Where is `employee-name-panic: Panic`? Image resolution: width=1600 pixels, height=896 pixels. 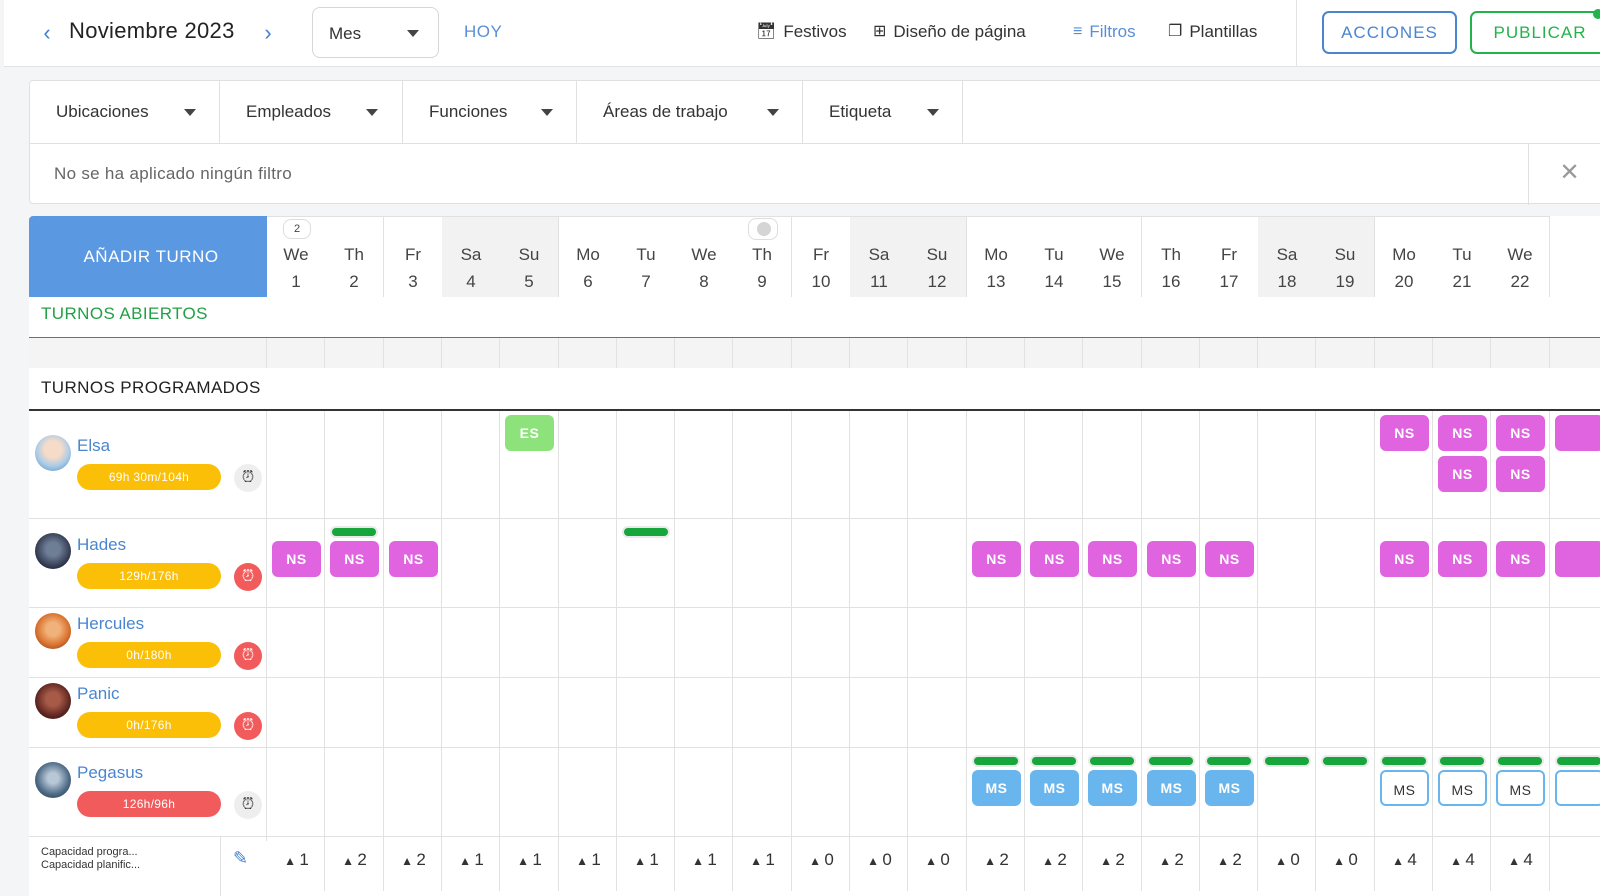 employee-name-panic: Panic is located at coordinates (98, 693).